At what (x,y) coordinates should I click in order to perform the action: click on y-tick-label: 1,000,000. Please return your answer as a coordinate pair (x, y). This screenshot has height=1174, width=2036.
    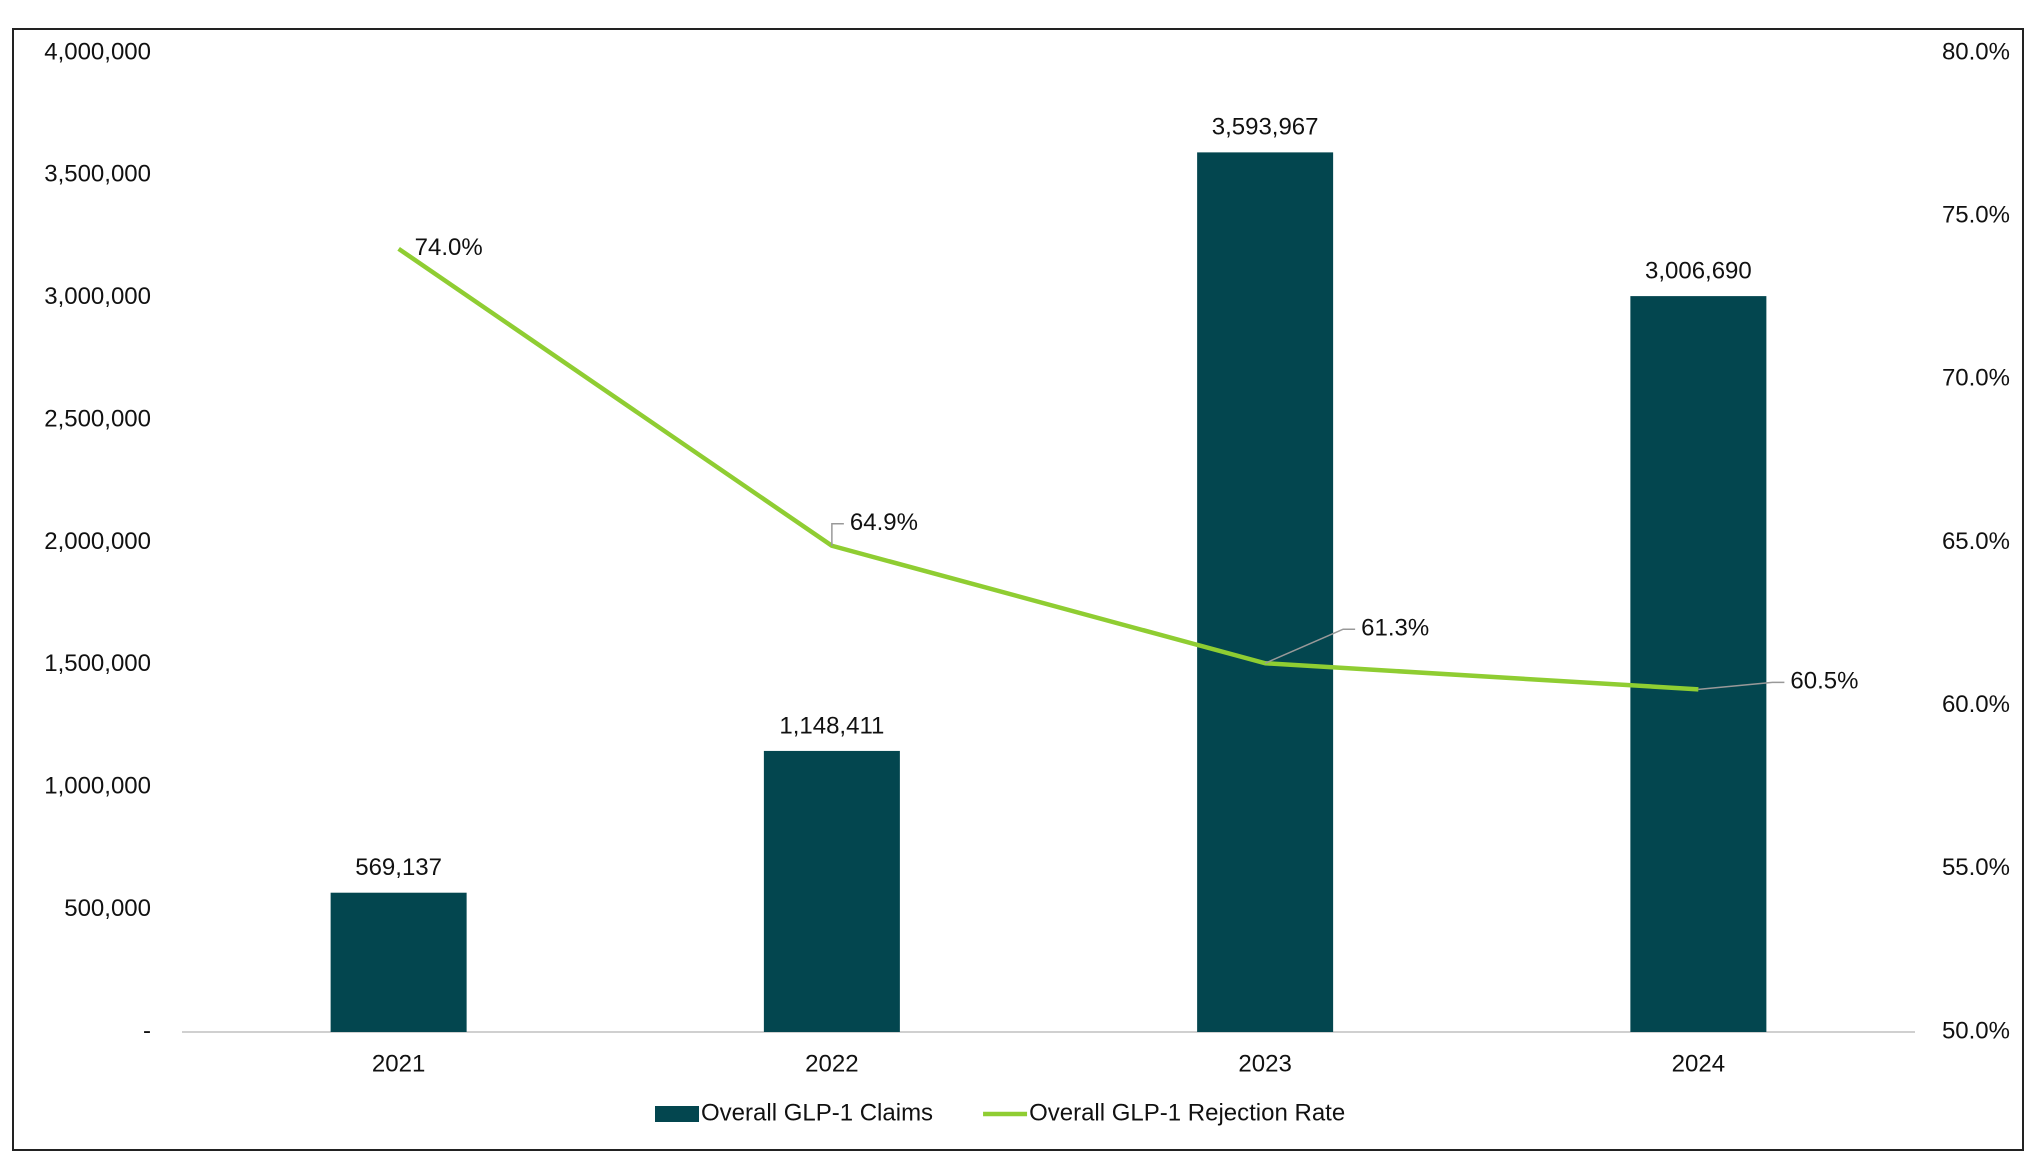
    Looking at the image, I should click on (97, 786).